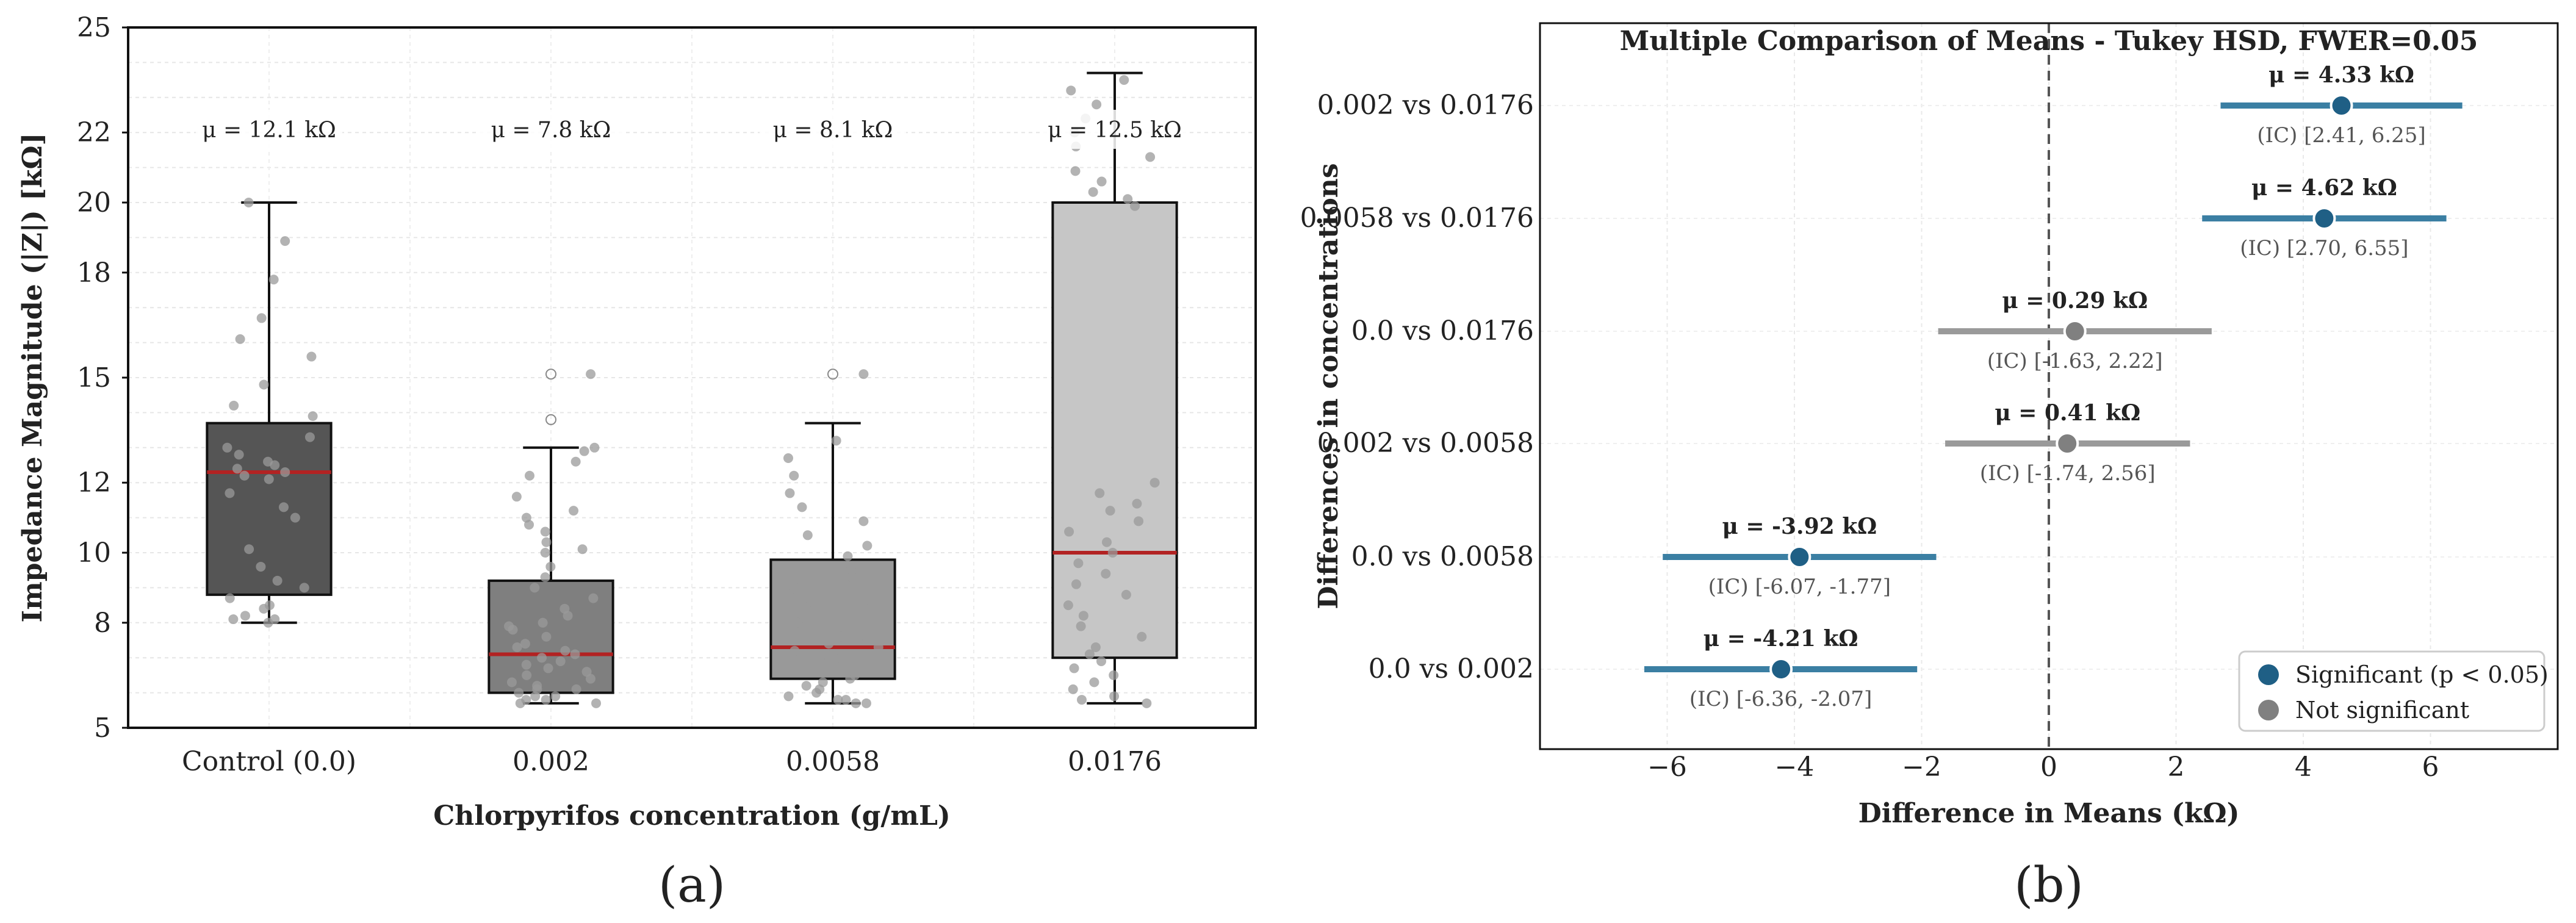  What do you see at coordinates (1795, 767) in the screenshot?
I see `panel-b-x-tick-label: −4` at bounding box center [1795, 767].